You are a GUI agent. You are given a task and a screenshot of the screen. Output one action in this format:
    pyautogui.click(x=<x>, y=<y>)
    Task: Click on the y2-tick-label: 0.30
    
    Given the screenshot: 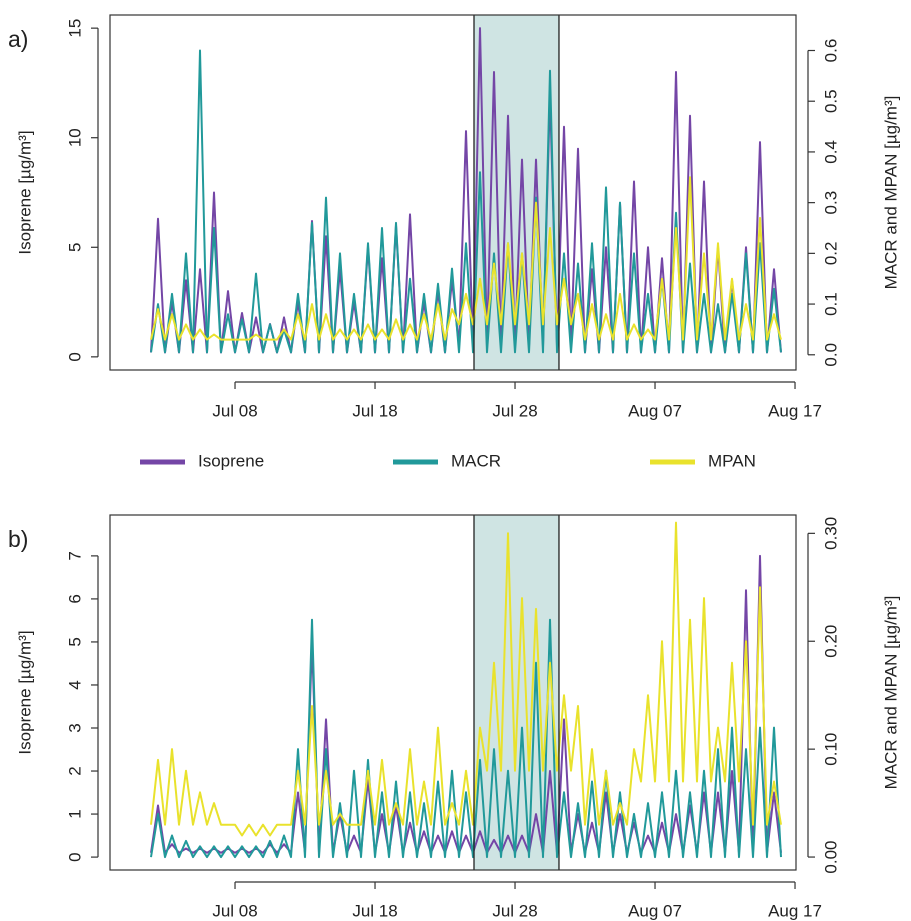 What is the action you would take?
    pyautogui.click(x=830, y=533)
    